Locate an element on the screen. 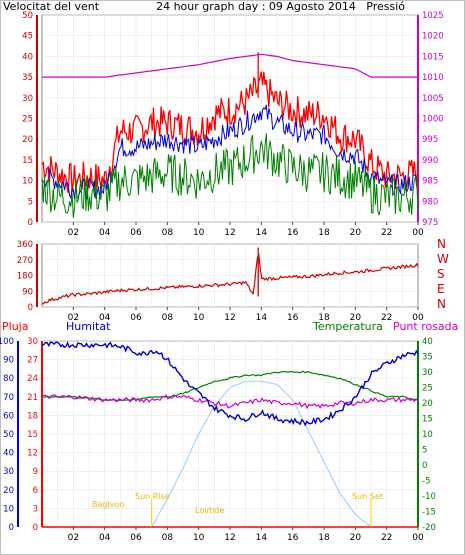 The height and width of the screenshot is (555, 465). temp-time-tick-label: 20 is located at coordinates (356, 538).